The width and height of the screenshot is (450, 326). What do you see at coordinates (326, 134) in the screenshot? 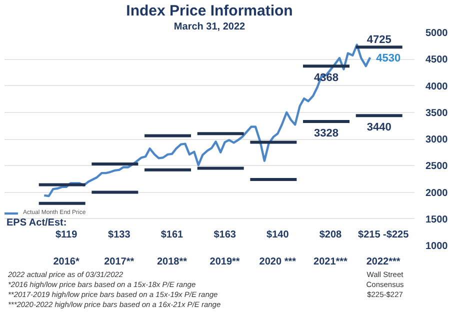
I see `data-label: 3328` at bounding box center [326, 134].